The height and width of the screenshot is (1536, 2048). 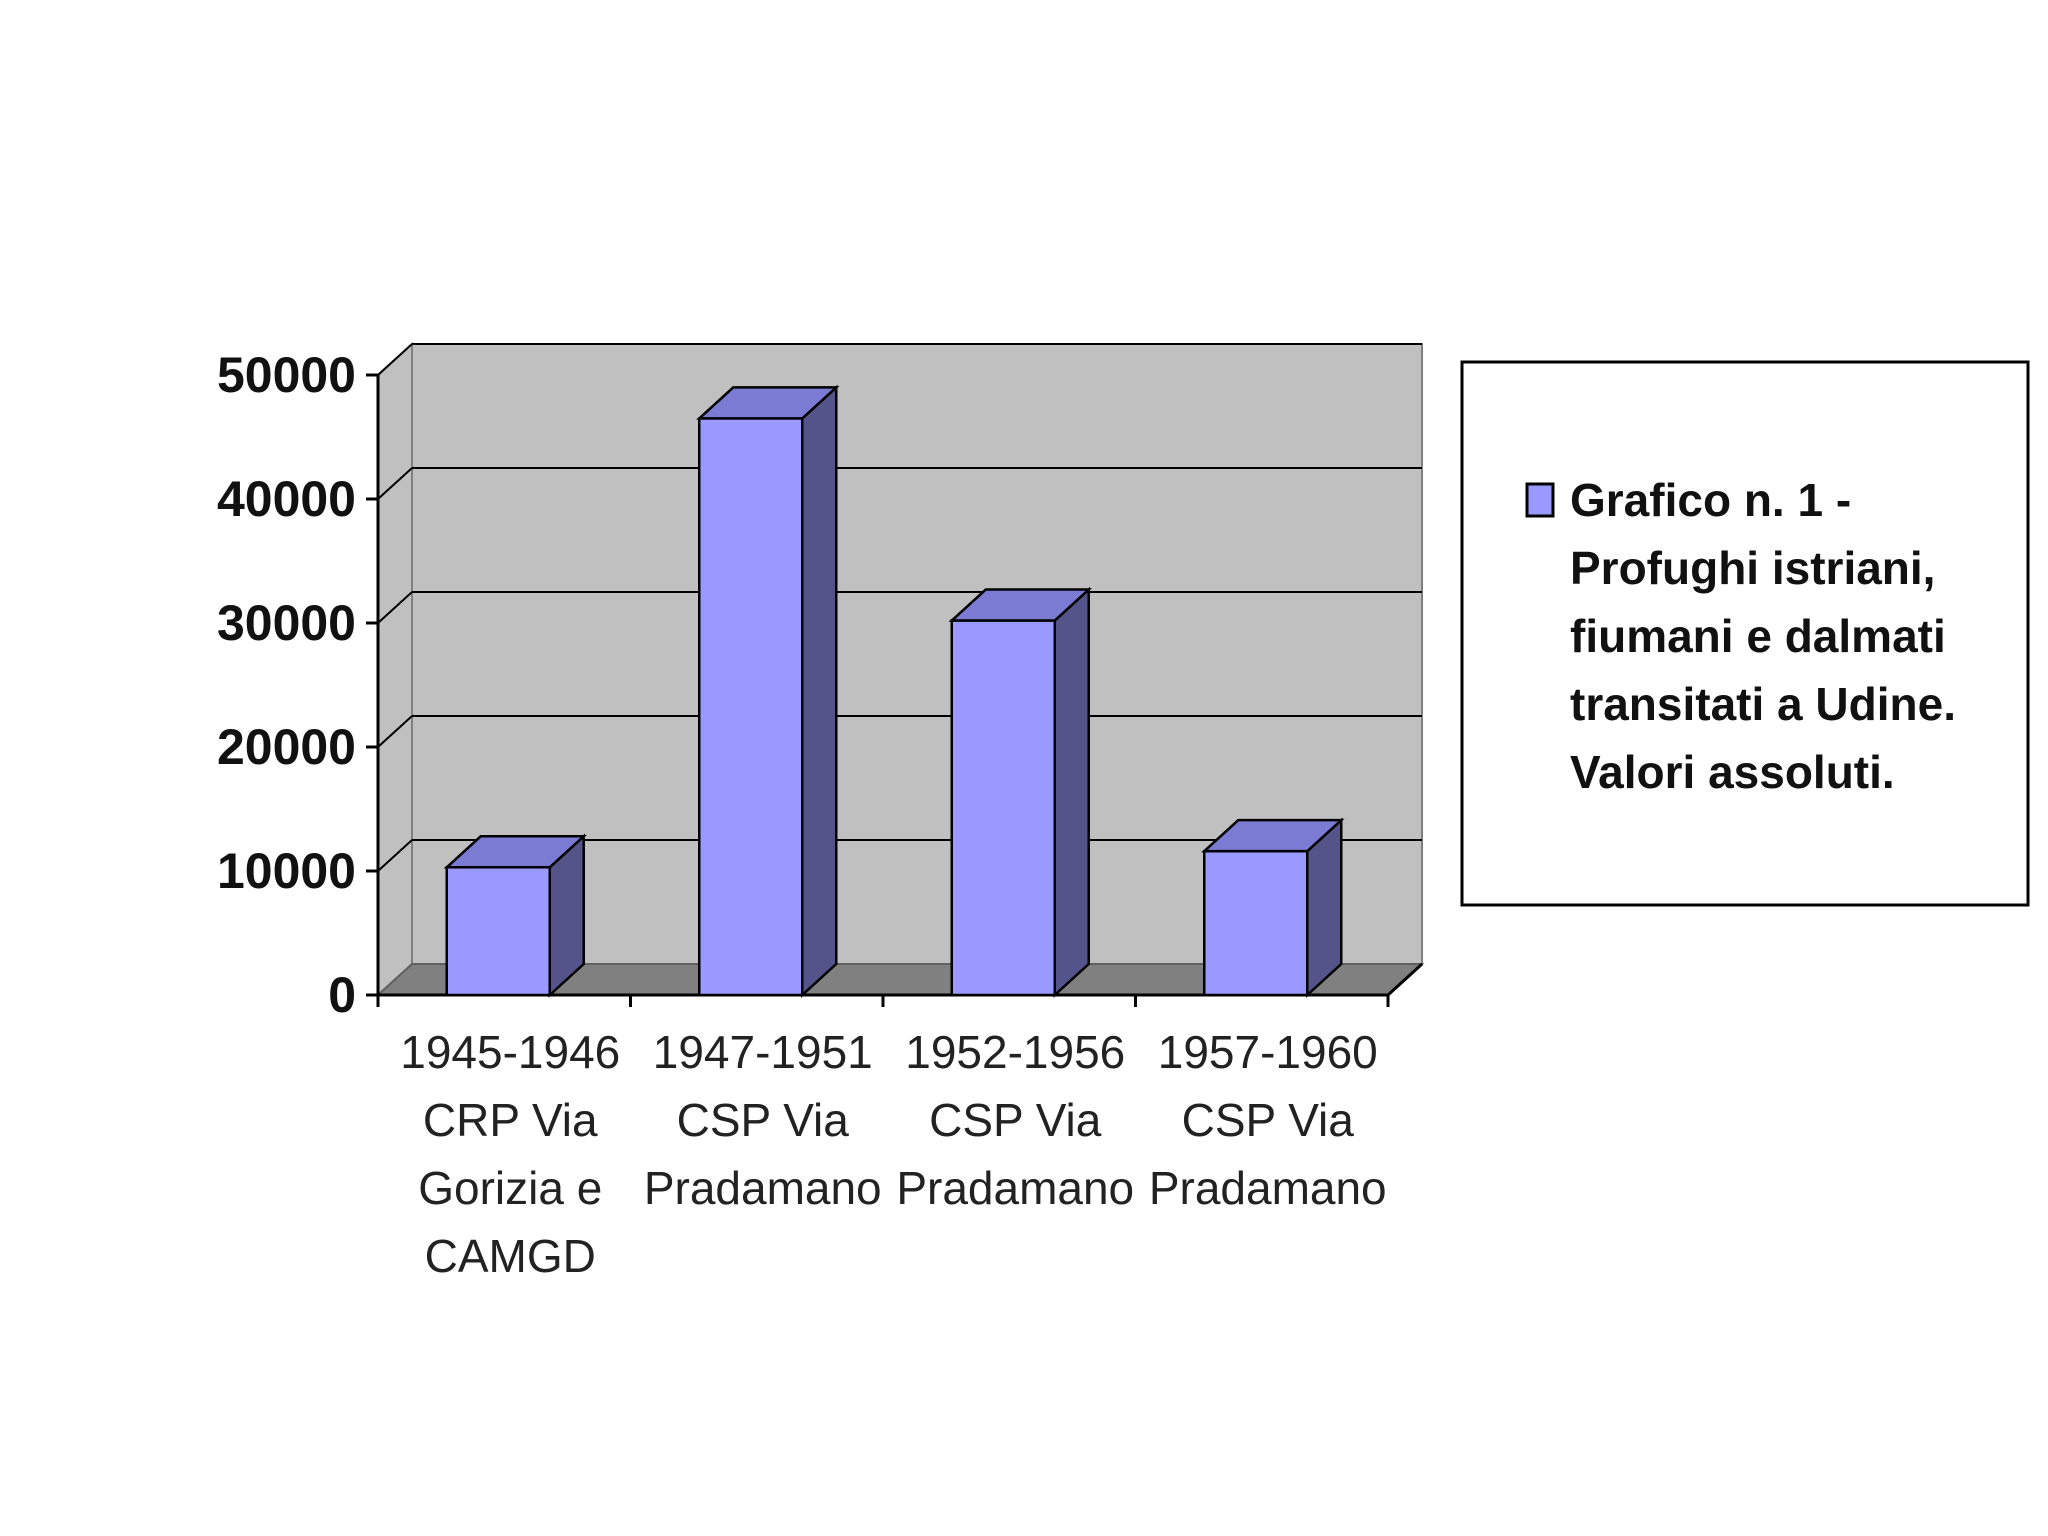 I want to click on x-tick-label-line: 1945-1946, so click(x=510, y=1052).